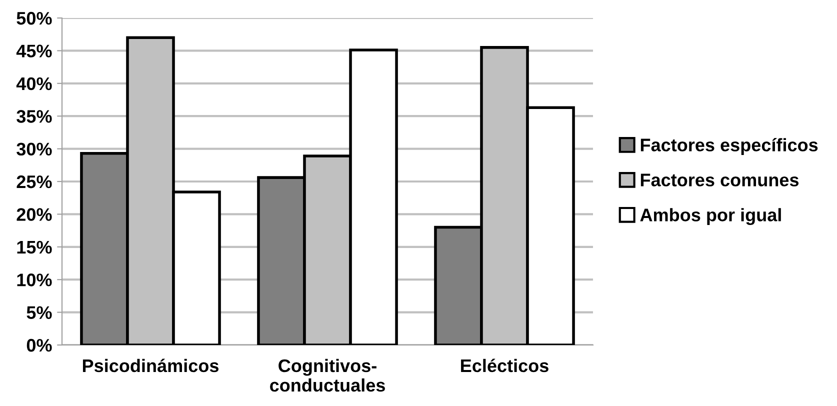 This screenshot has width=837, height=406. I want to click on y-tick-label: 25%, so click(34, 181).